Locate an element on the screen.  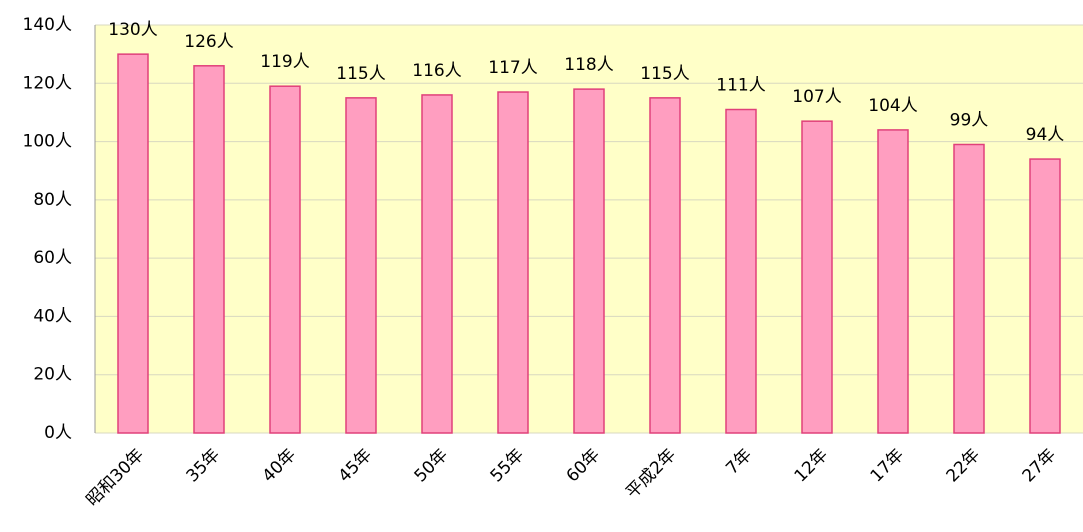
x-tick-label: 60年 is located at coordinates (583, 465).